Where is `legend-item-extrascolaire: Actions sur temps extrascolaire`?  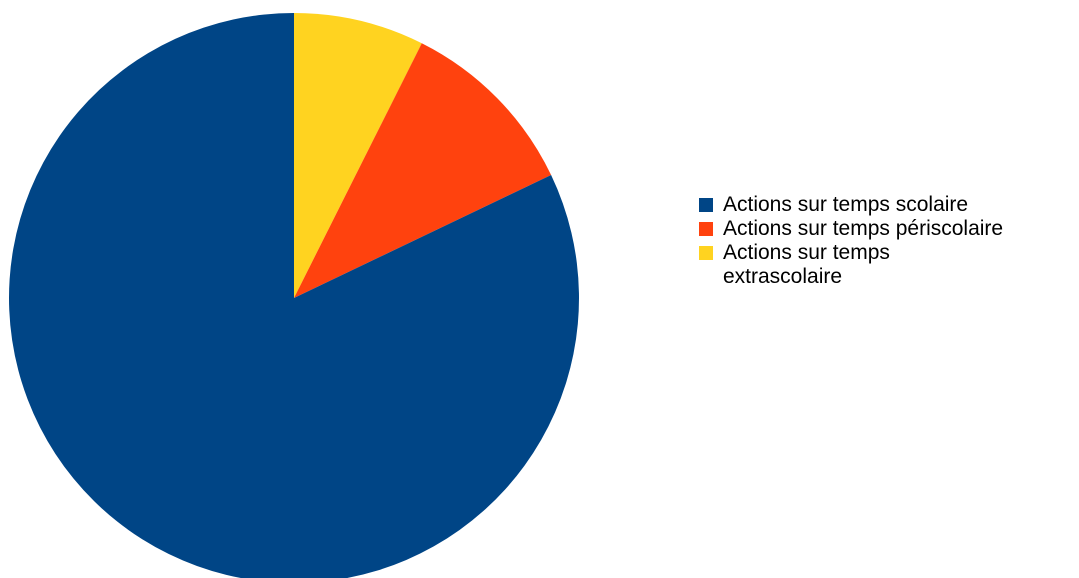
legend-item-extrascolaire: Actions sur temps extrascolaire is located at coordinates (884, 265).